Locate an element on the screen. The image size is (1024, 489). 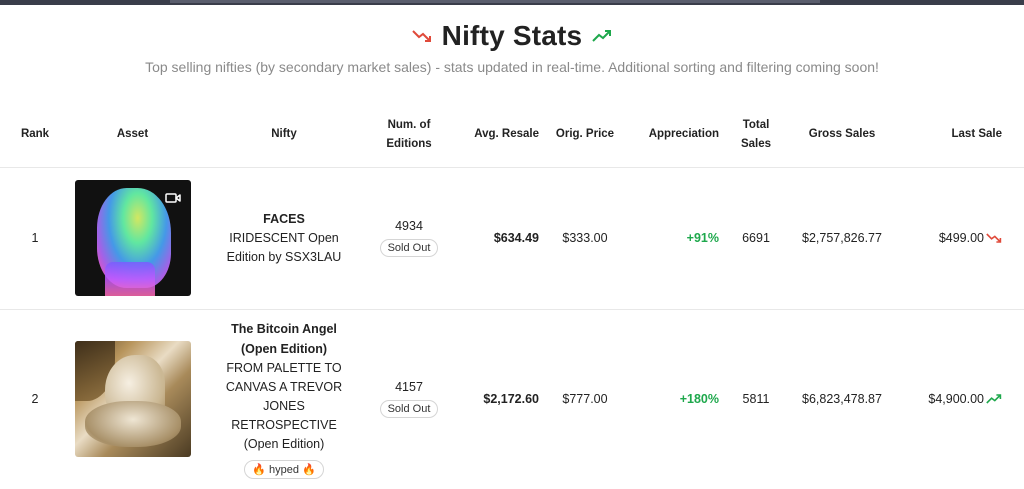
column-header-avg-resale: Avg. Resale is located at coordinates (506, 134).